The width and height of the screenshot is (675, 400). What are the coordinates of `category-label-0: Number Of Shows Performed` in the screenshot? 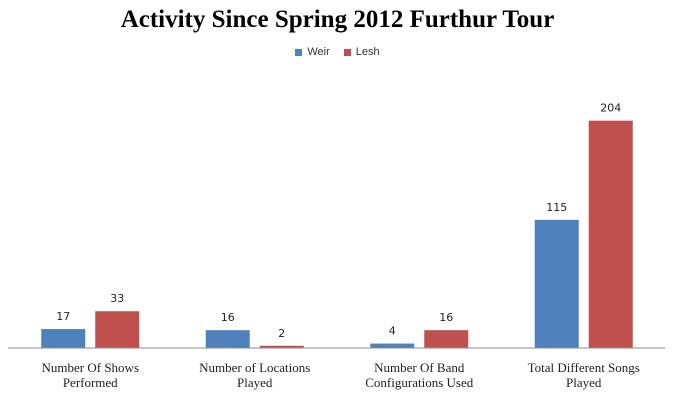 It's located at (90, 375).